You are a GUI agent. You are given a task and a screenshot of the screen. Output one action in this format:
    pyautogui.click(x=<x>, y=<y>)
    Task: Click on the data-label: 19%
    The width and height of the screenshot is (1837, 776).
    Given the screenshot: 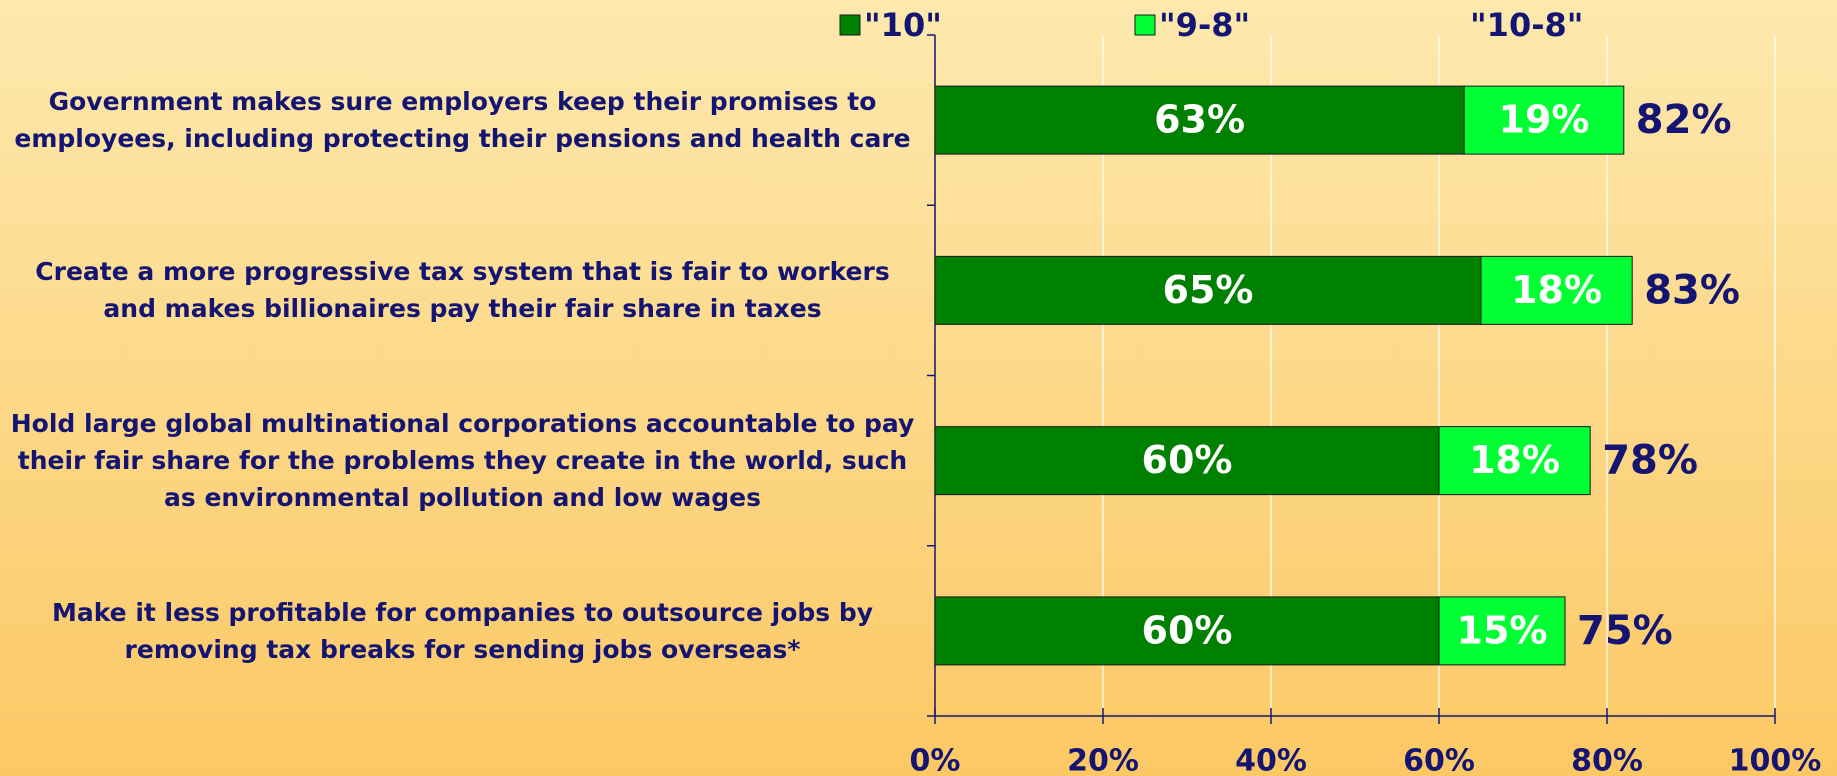 What is the action you would take?
    pyautogui.click(x=1544, y=120)
    